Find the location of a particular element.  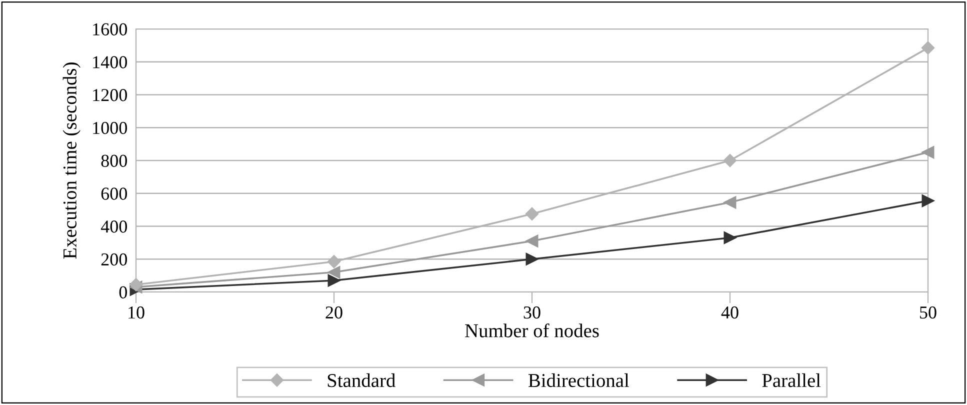

y-tick-label: 0 is located at coordinates (123, 292).